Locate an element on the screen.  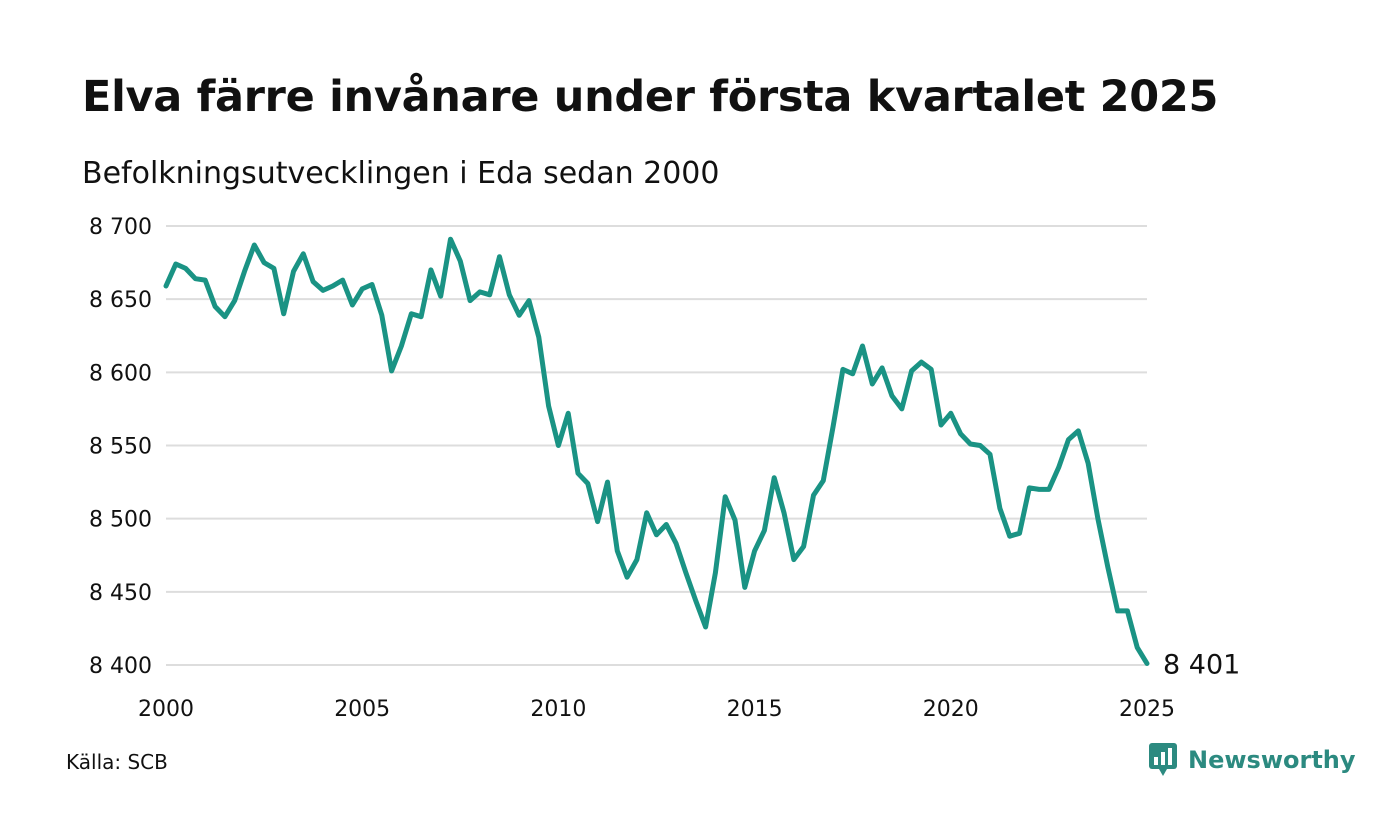
y-tick-label: 8 400 is located at coordinates (120, 666).